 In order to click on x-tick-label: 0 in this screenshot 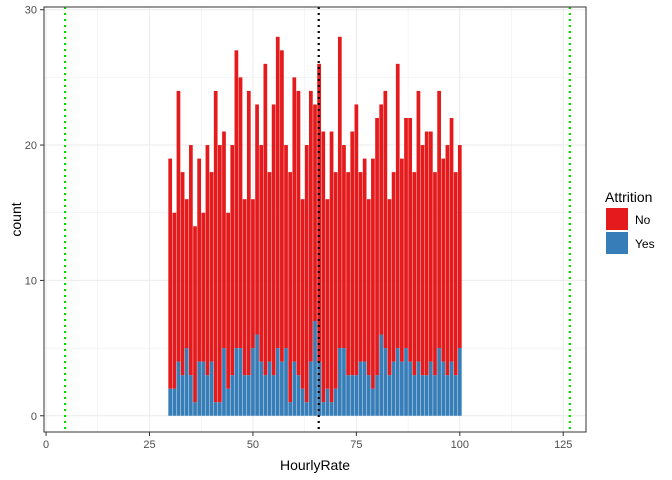, I will do `click(46, 445)`.